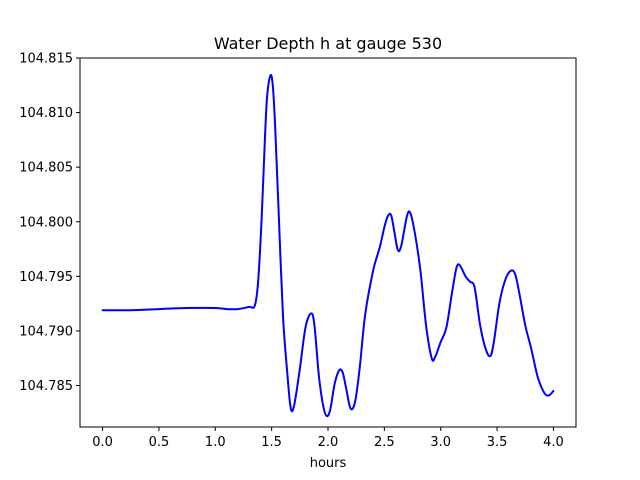 Image resolution: width=640 pixels, height=480 pixels. I want to click on x-tick-label: 3.0, so click(440, 442).